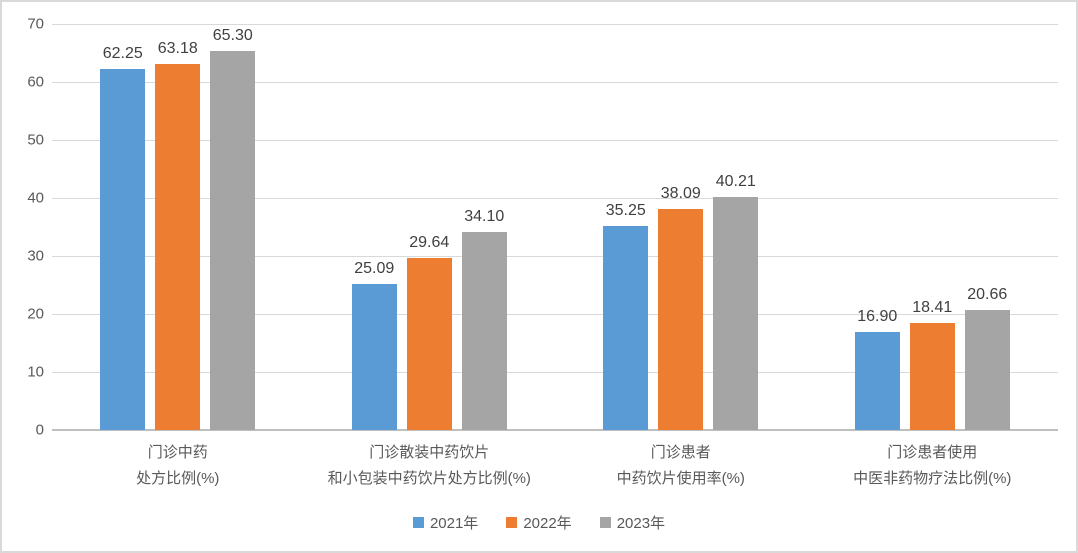 The height and width of the screenshot is (553, 1078). I want to click on x-axis-category-label: 门诊散装中药饮片 和小包装中药饮片处方比例(%), so click(429, 465).